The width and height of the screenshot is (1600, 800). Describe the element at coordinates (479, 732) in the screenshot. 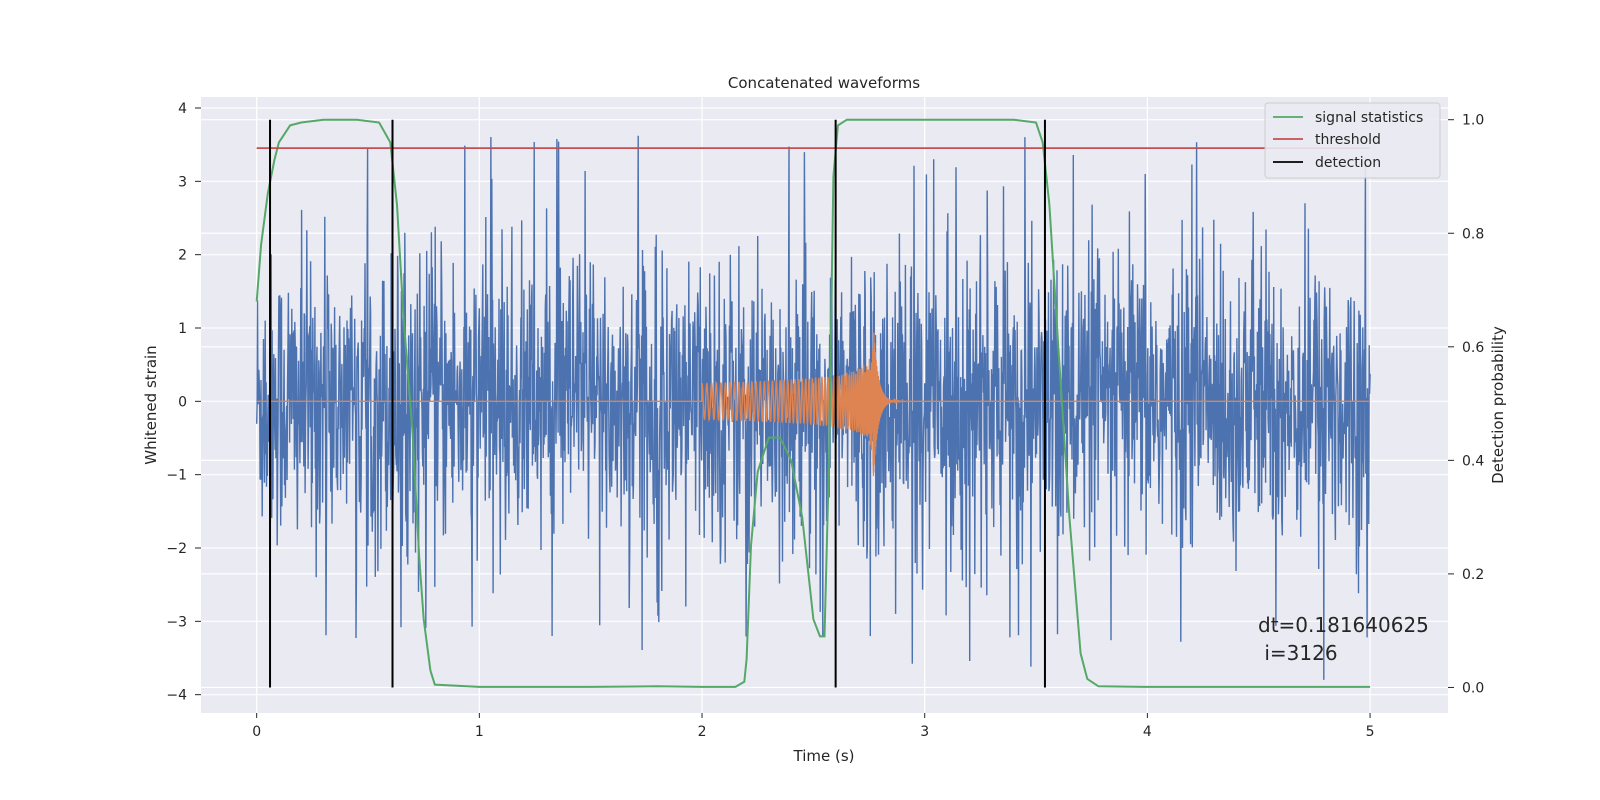

I see `x-tick-label: 1` at that location.